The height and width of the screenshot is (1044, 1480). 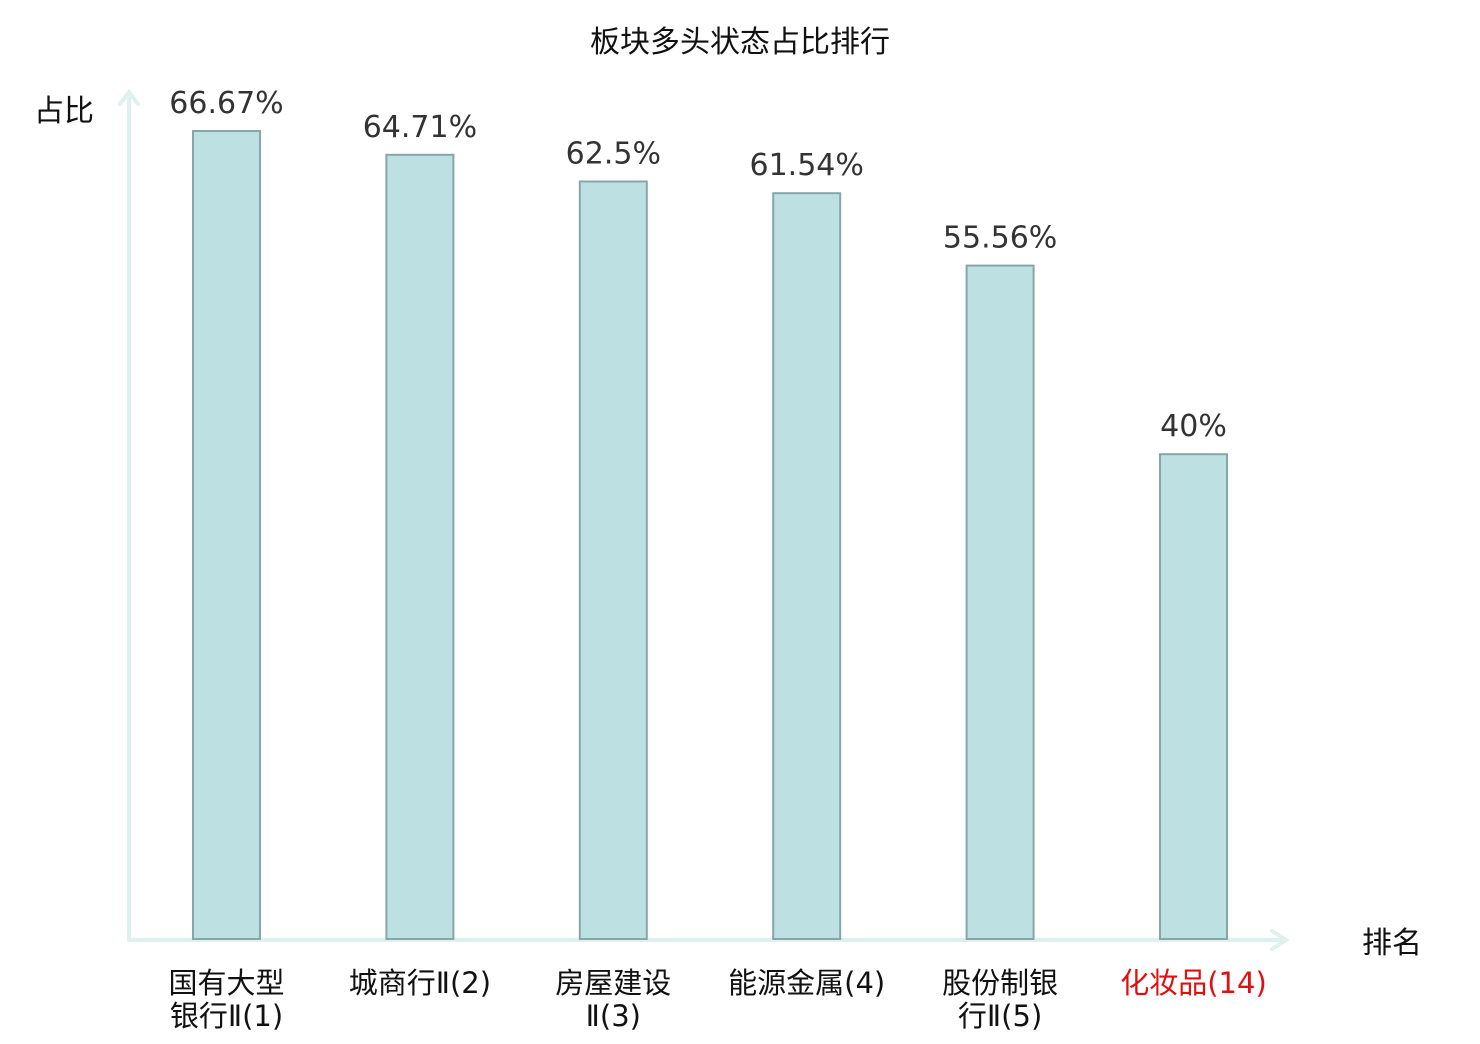 What do you see at coordinates (1392, 943) in the screenshot?
I see `x-axis-label: 排名` at bounding box center [1392, 943].